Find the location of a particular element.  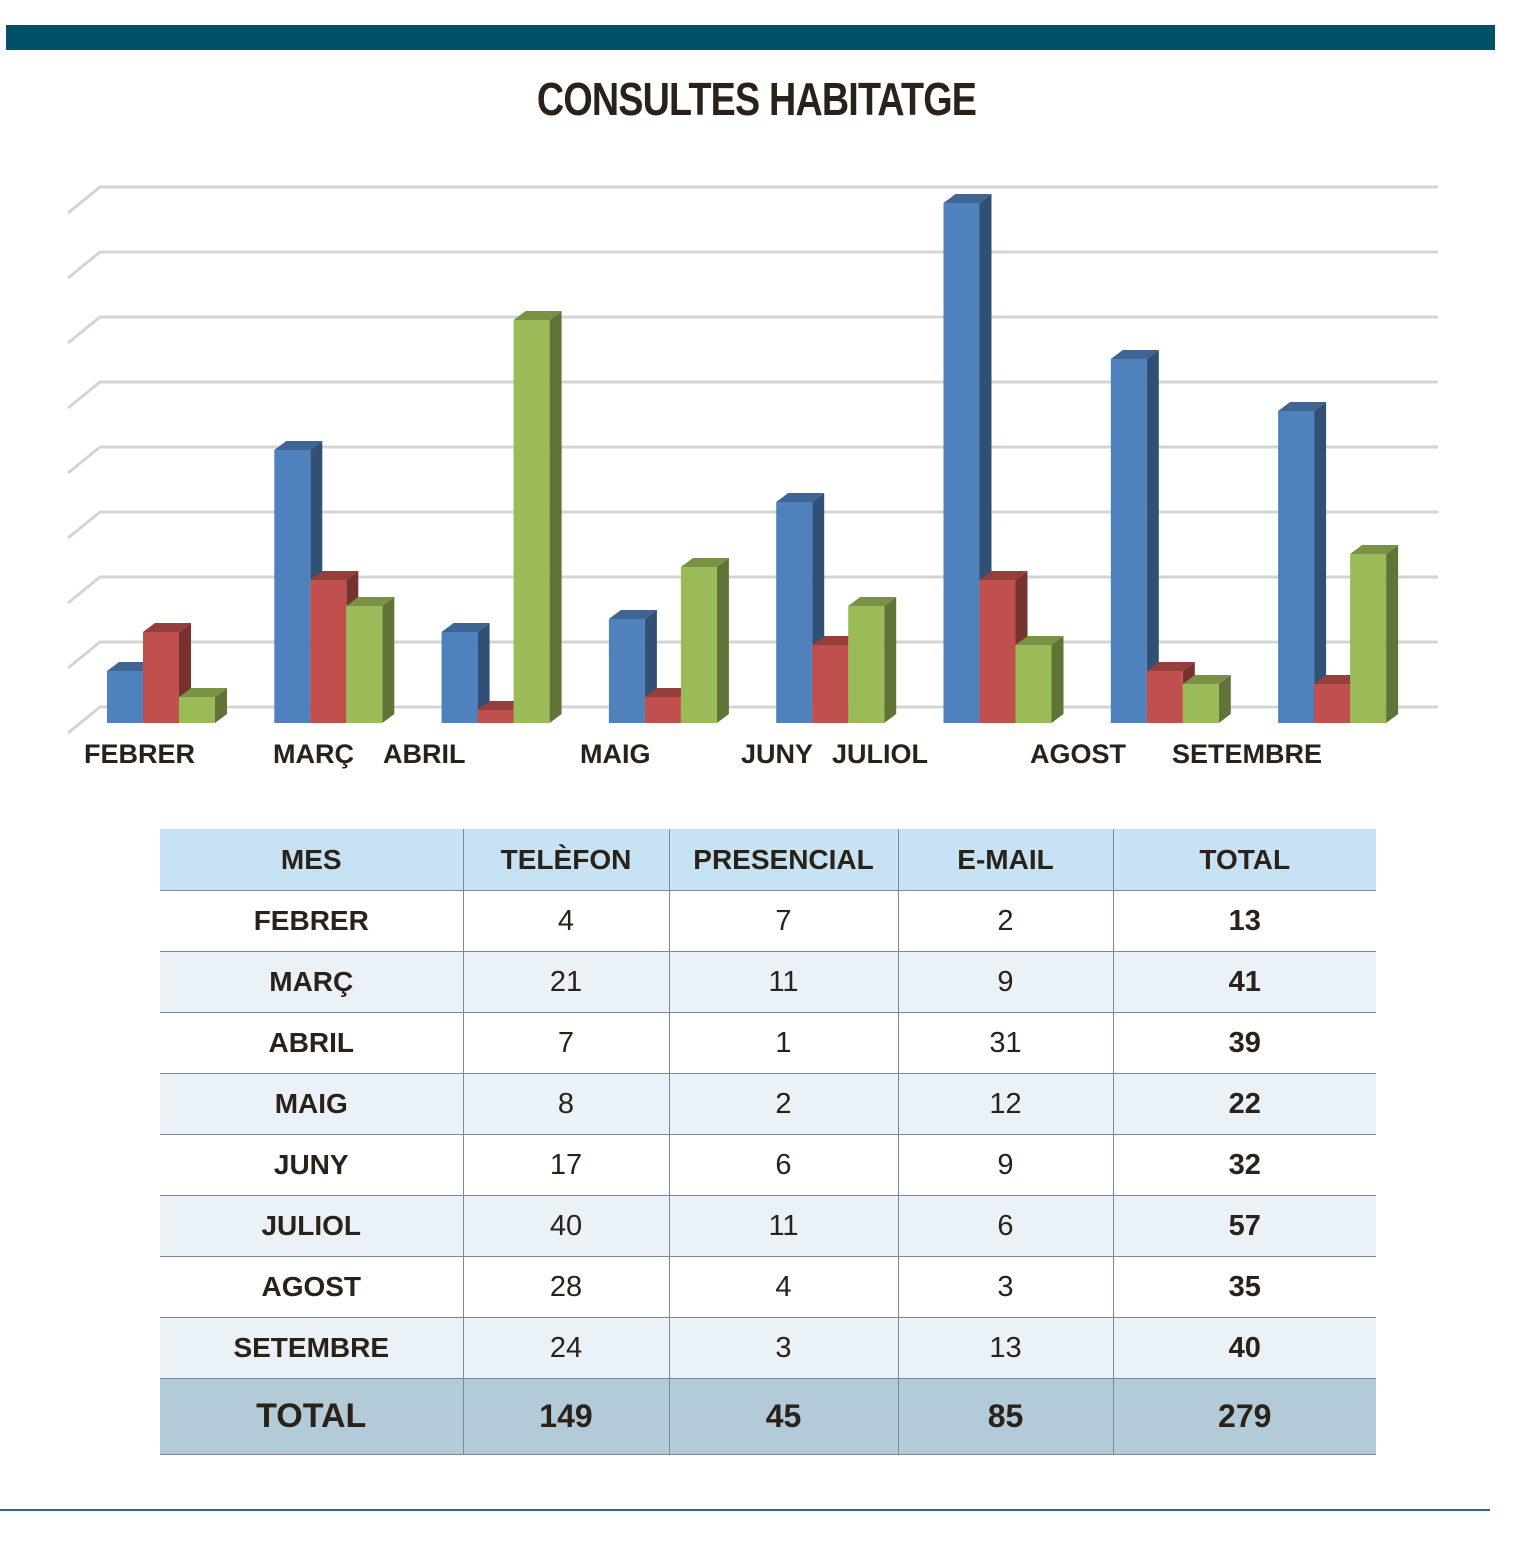

table-row: MAIG 8 2 12 22 is located at coordinates (768, 1104).